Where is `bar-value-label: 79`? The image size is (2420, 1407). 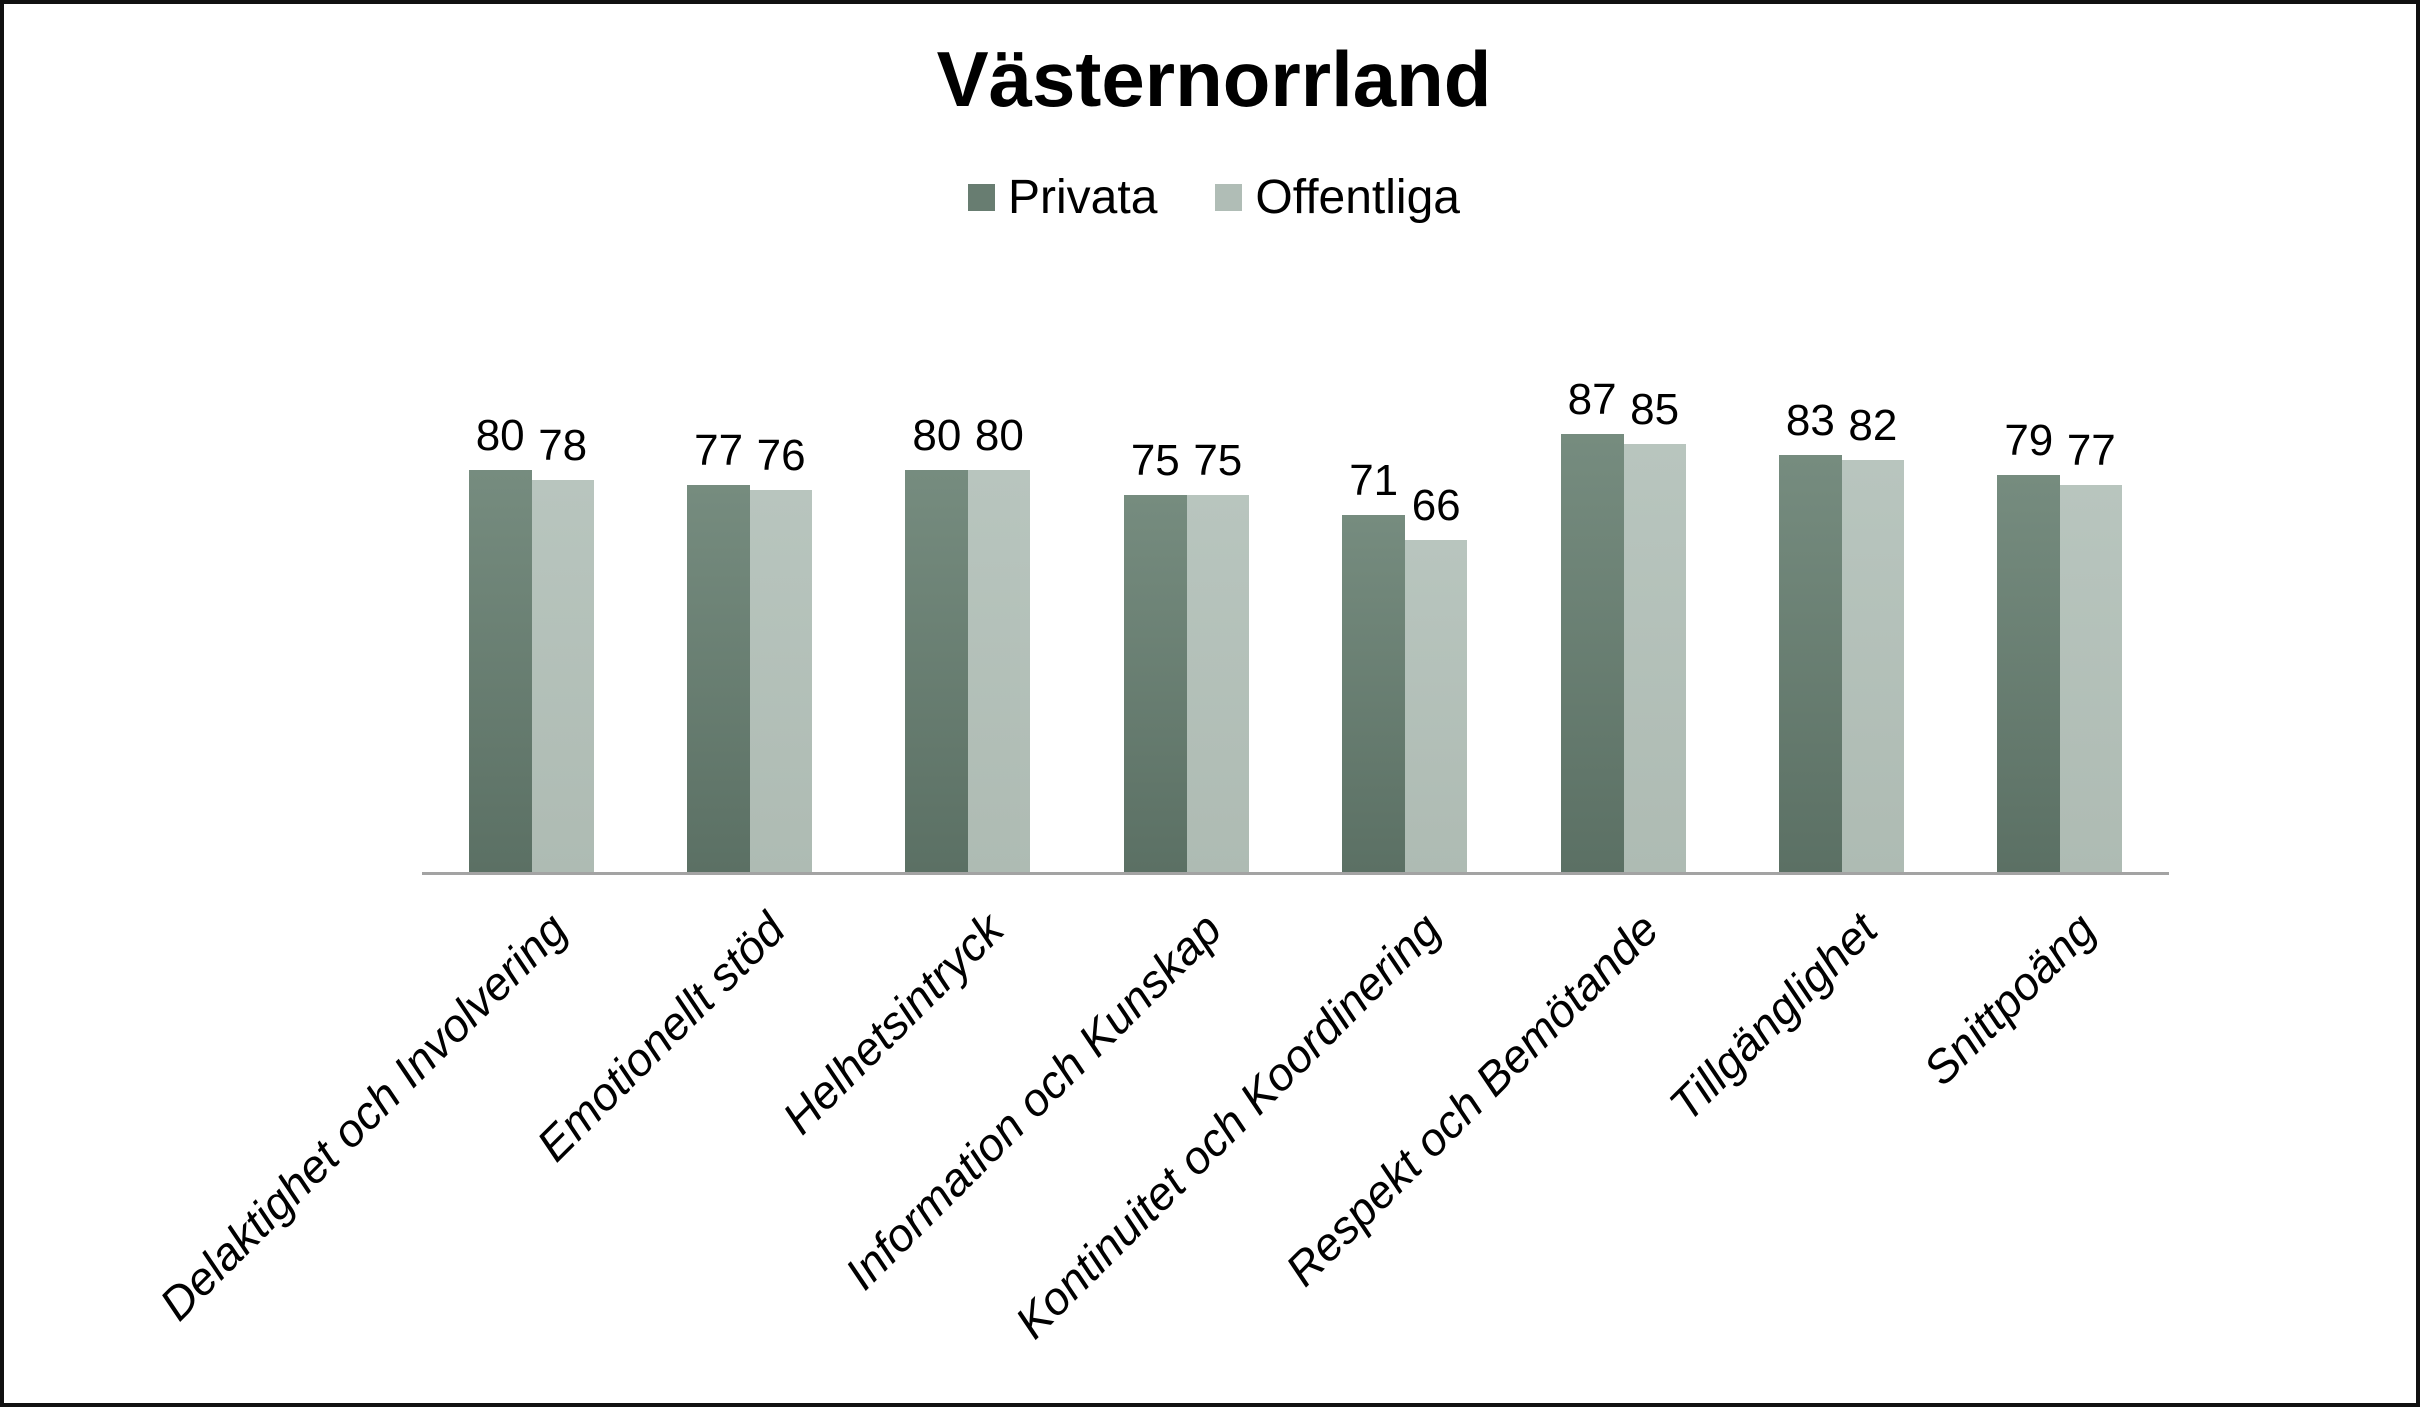
bar-value-label: 79 is located at coordinates (2029, 440).